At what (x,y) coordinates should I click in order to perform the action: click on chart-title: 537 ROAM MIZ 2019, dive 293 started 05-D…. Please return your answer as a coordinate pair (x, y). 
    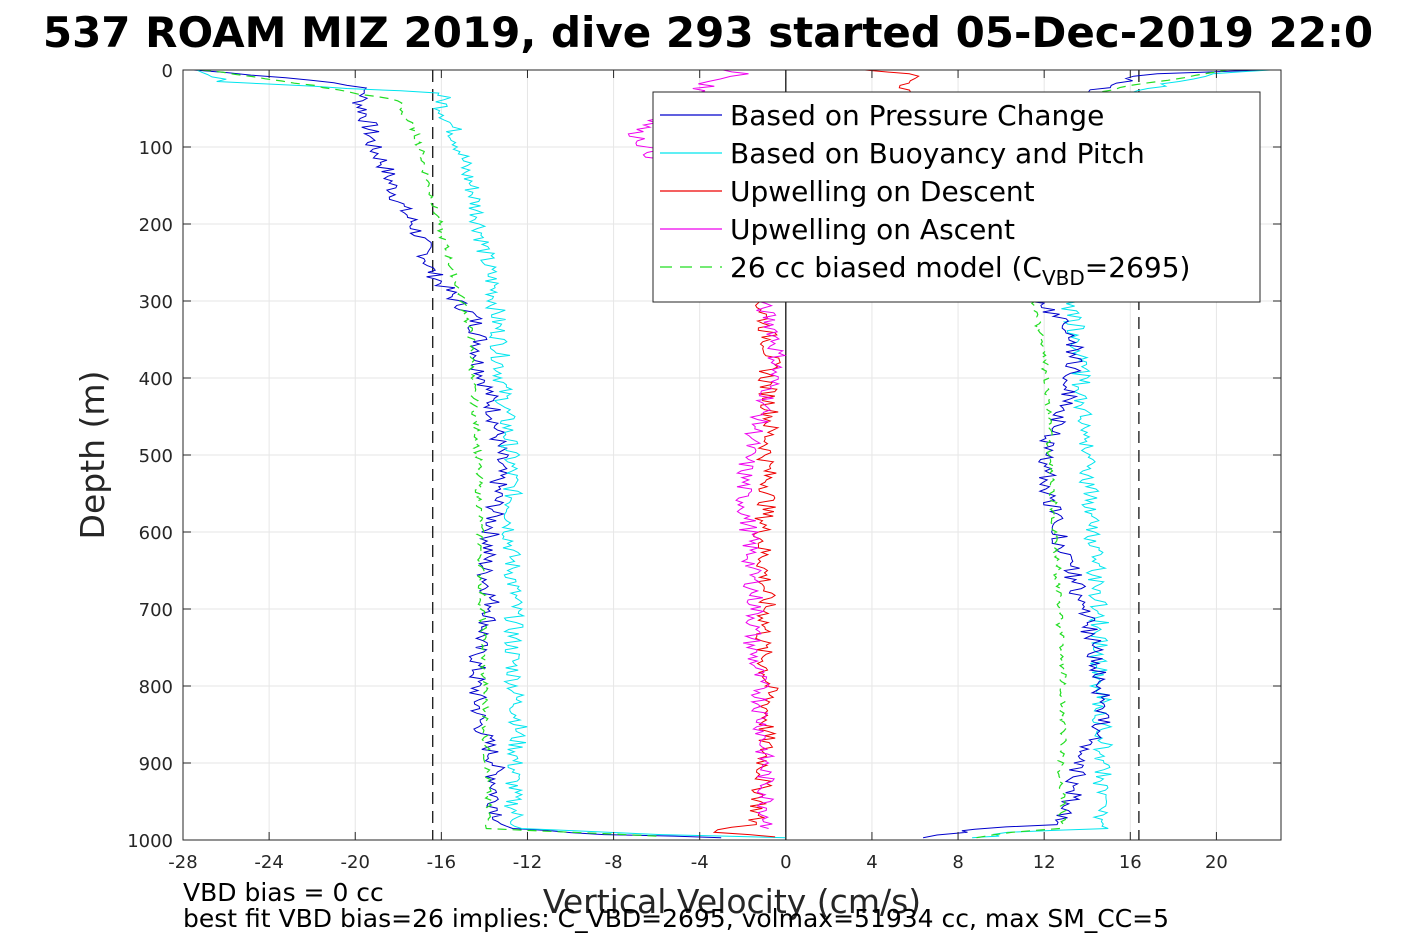
    Looking at the image, I should click on (708, 32).